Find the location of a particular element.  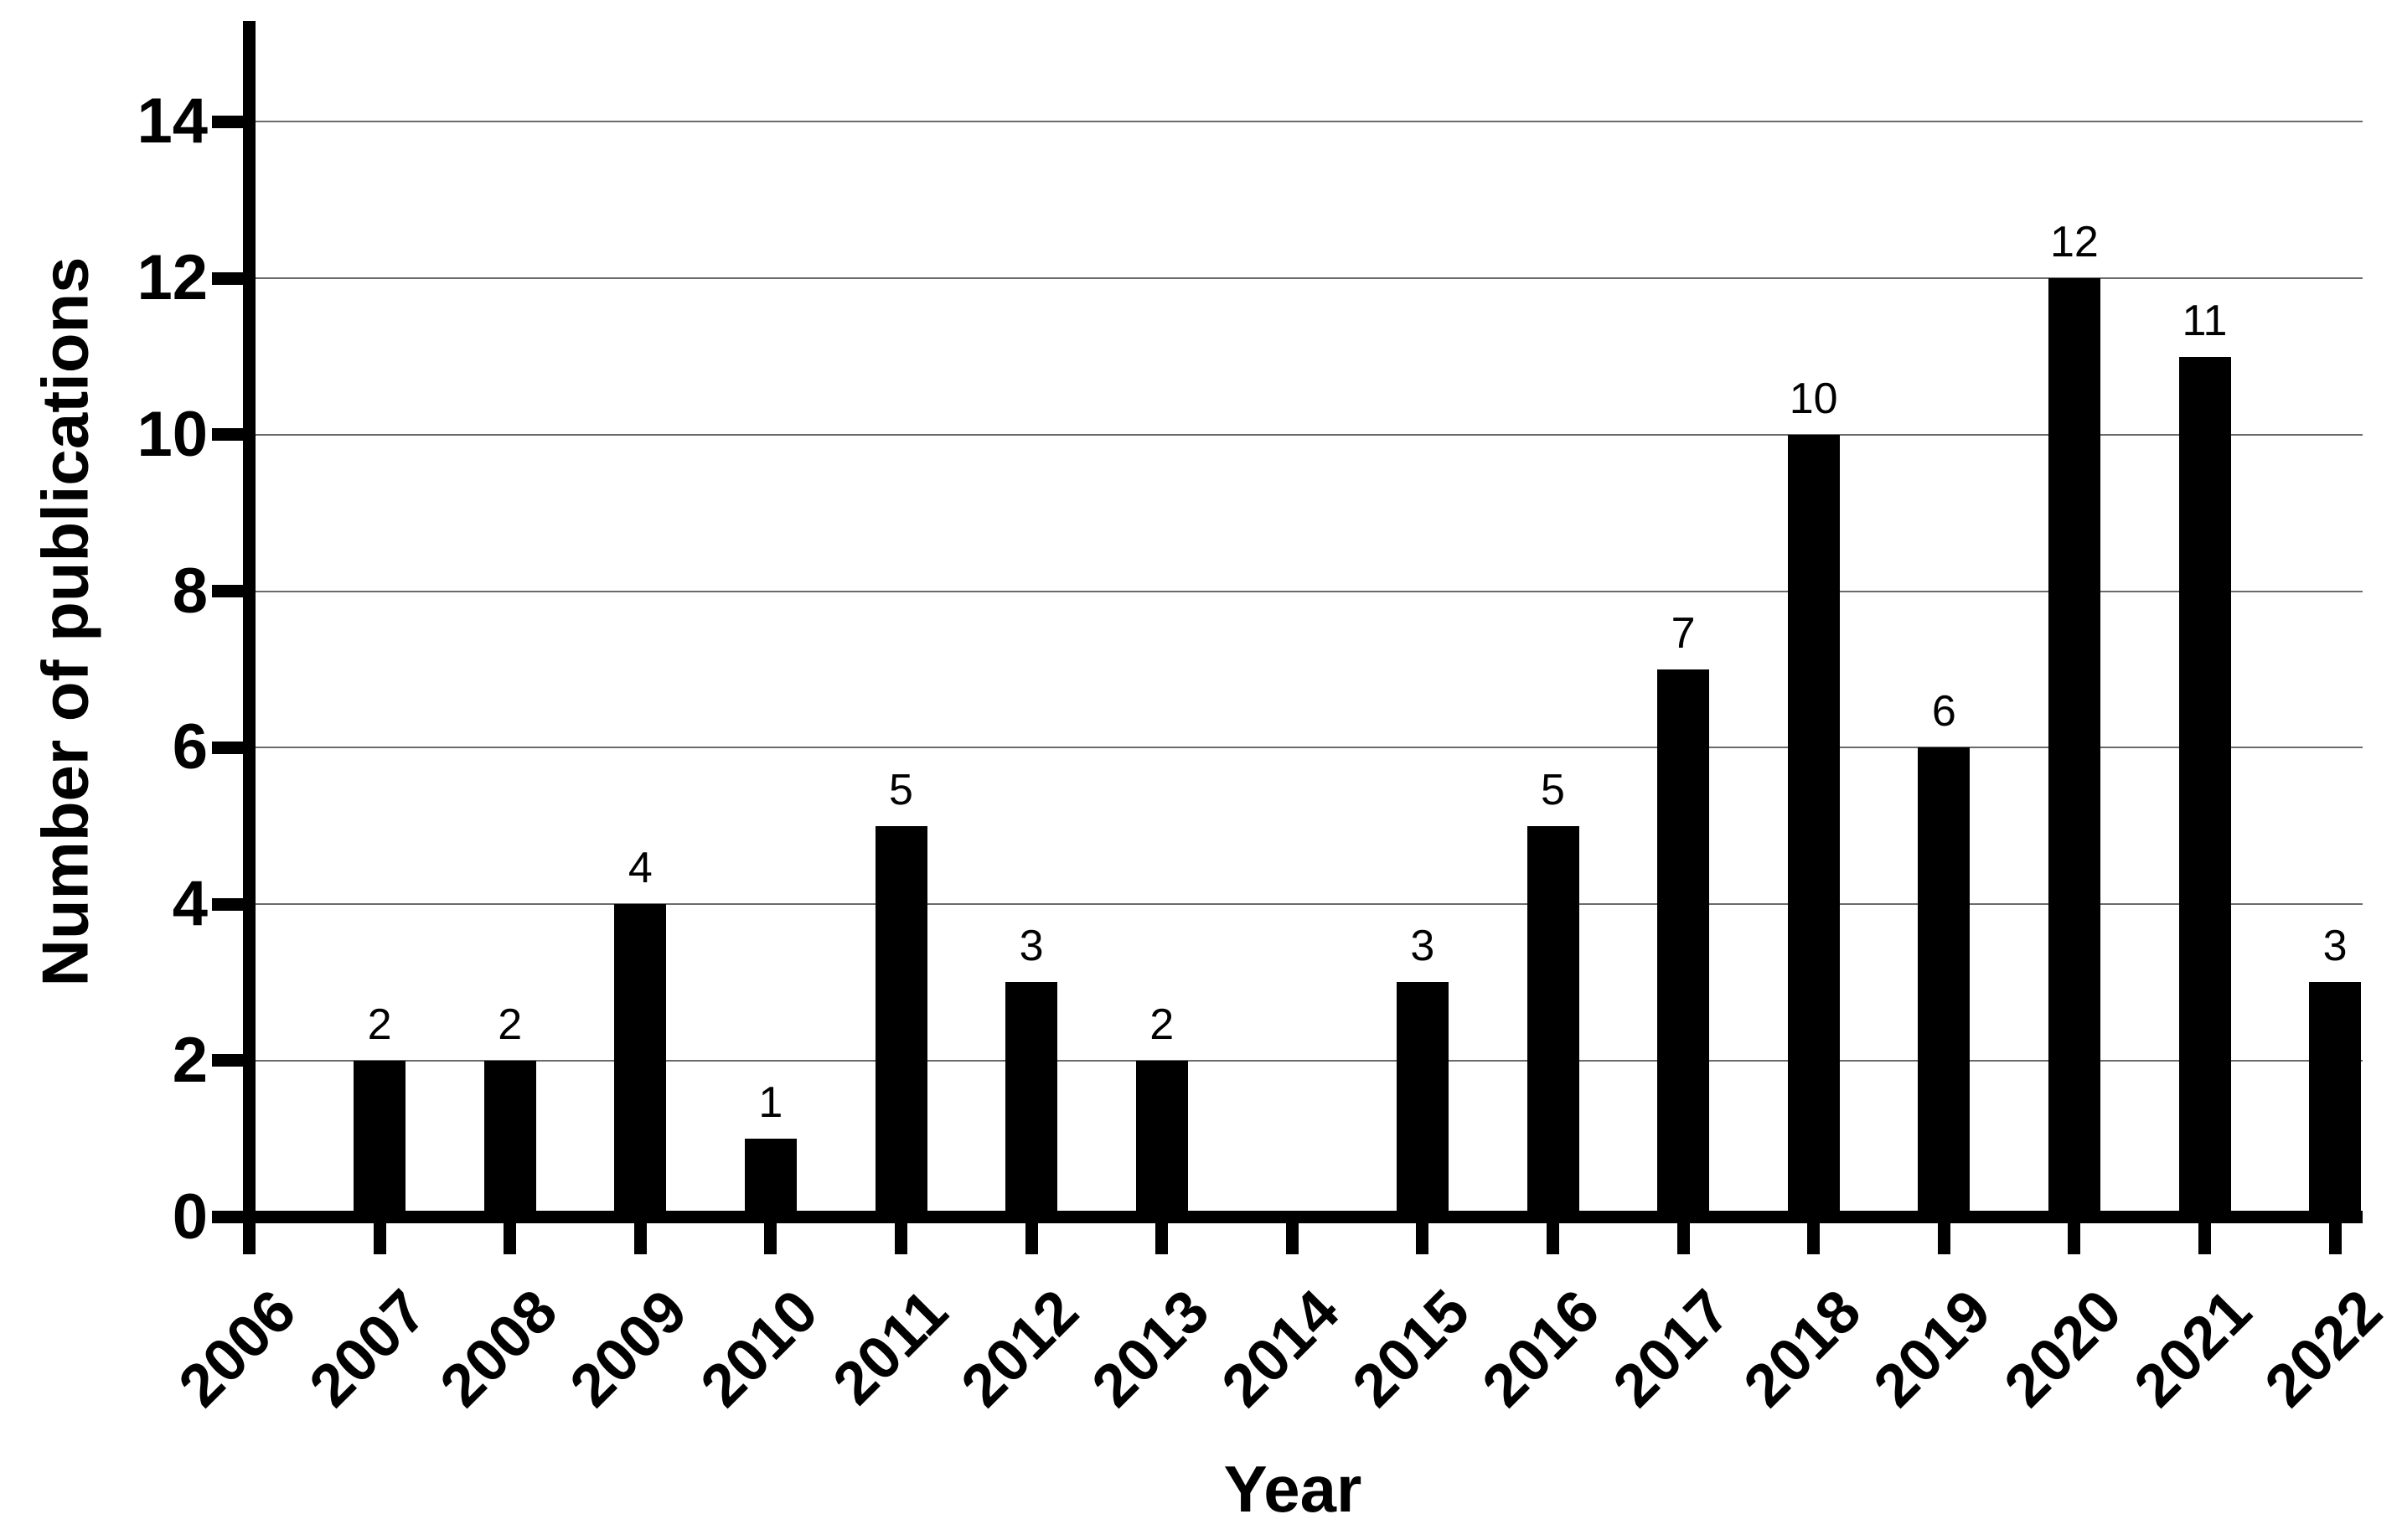

bar-2018 is located at coordinates (1814, 828).